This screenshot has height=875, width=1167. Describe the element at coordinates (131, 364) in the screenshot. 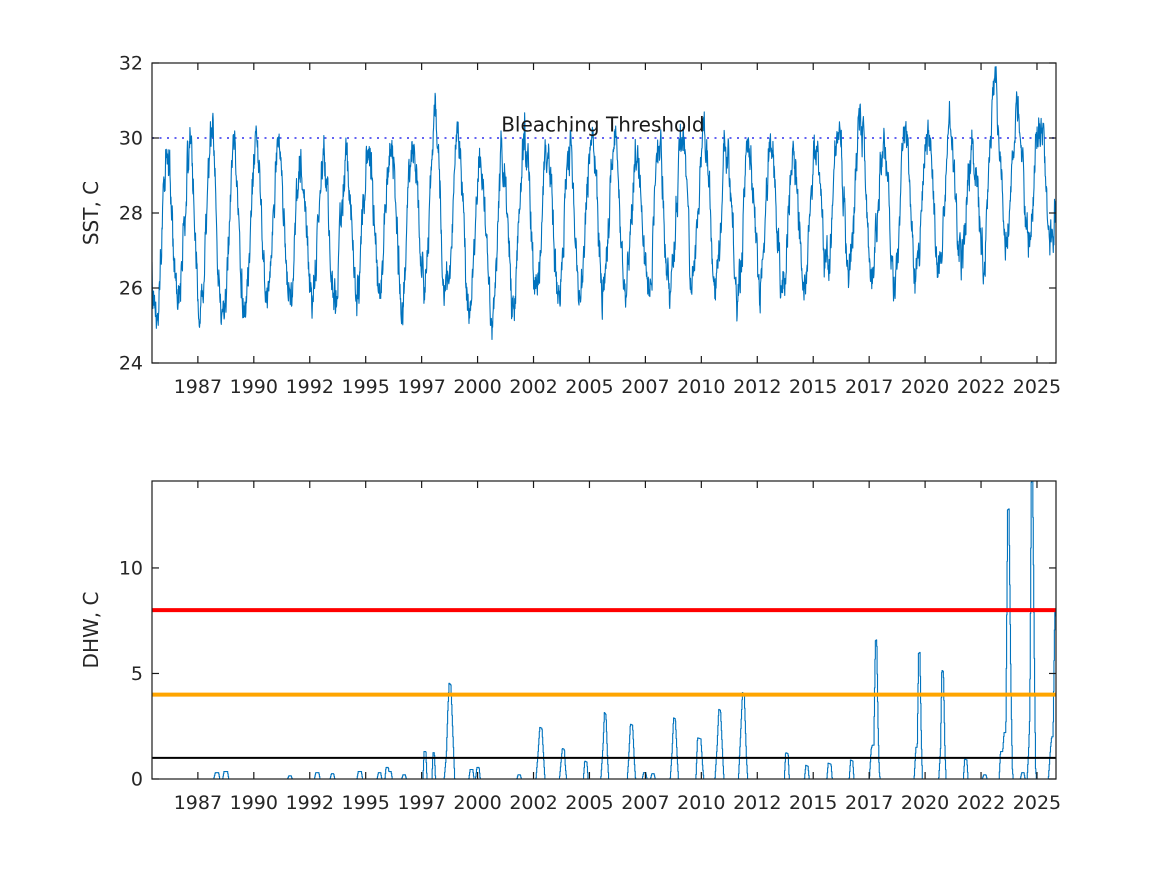

I see `y-tick-label: 24` at that location.